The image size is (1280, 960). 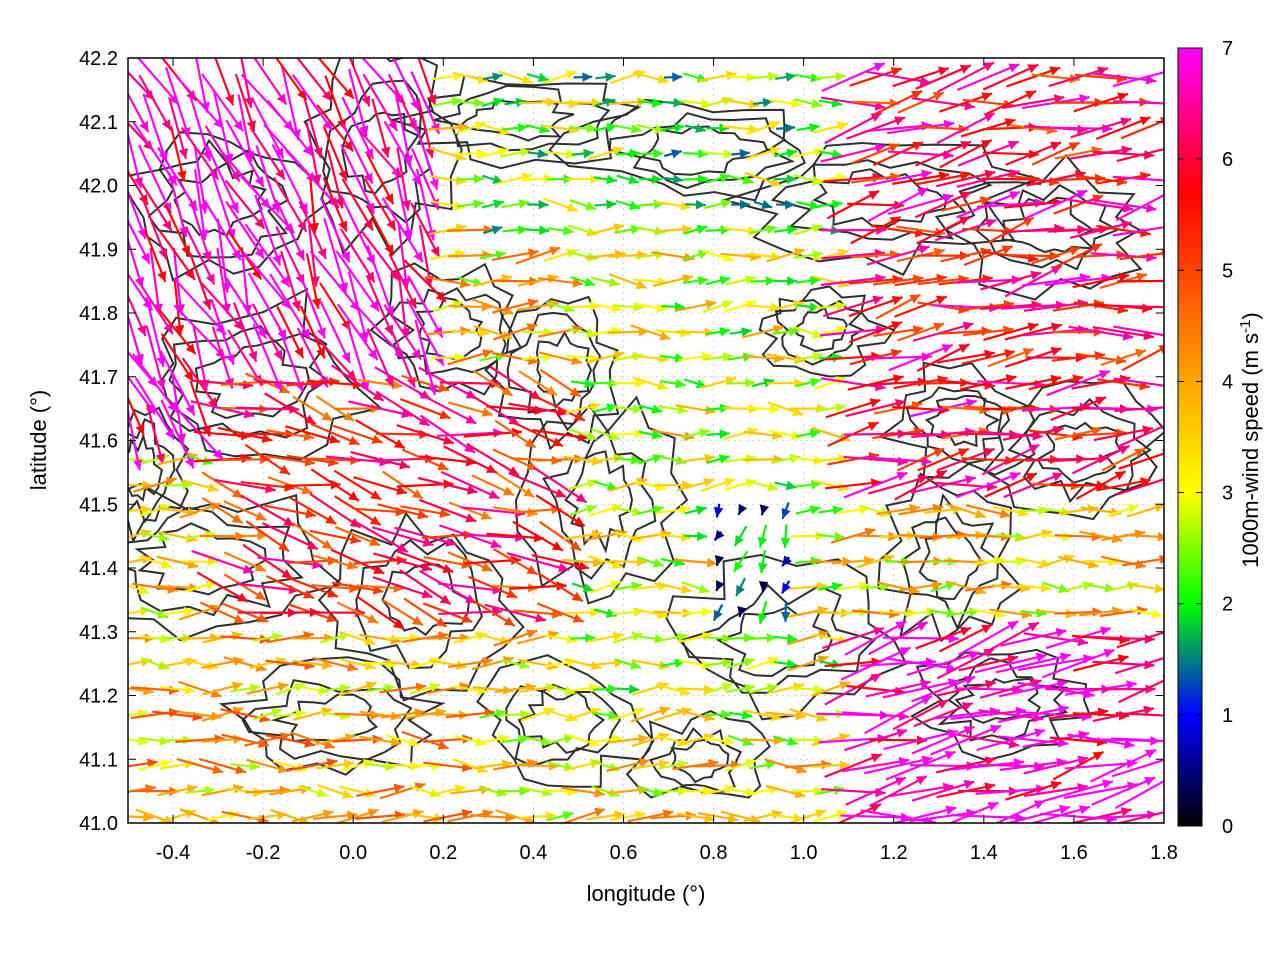 What do you see at coordinates (1227, 716) in the screenshot?
I see `colorbar-tick-label: 1` at bounding box center [1227, 716].